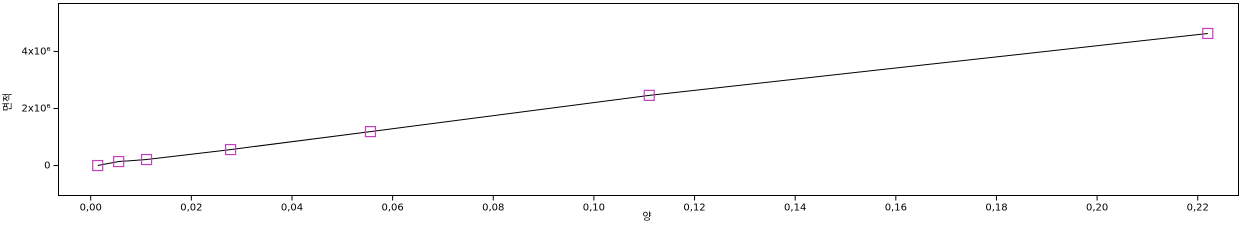  Describe the element at coordinates (191, 208) in the screenshot. I see `x-tick-label: 0,02` at that location.